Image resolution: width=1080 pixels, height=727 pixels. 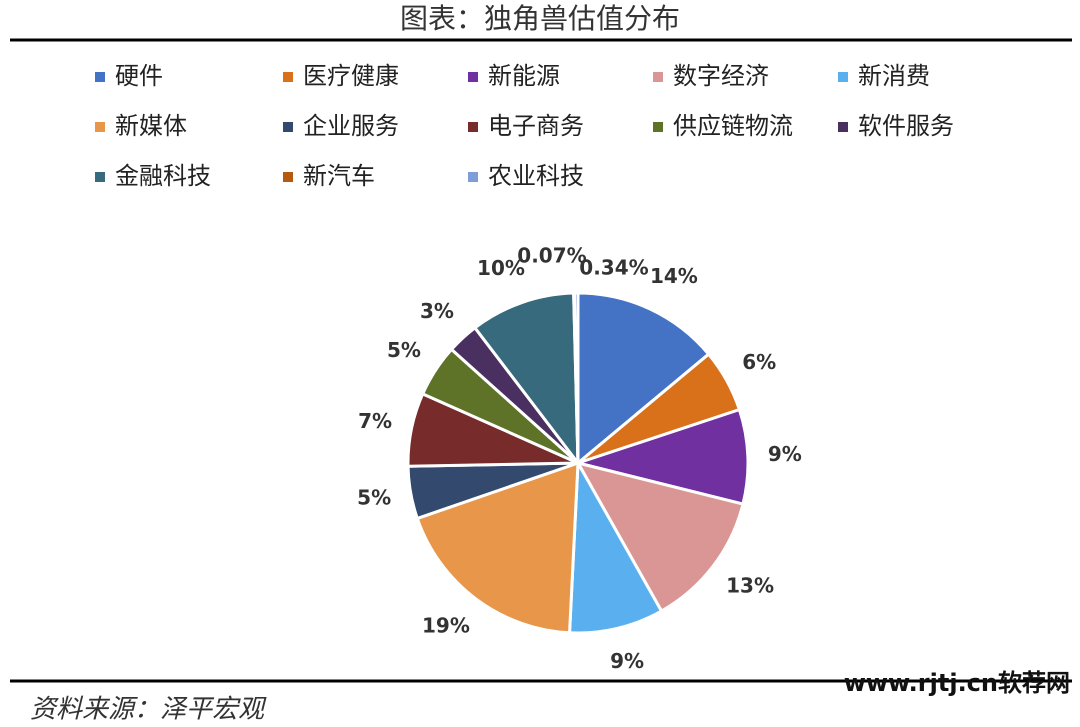 What do you see at coordinates (446, 625) in the screenshot?
I see `value-label: 19%` at bounding box center [446, 625].